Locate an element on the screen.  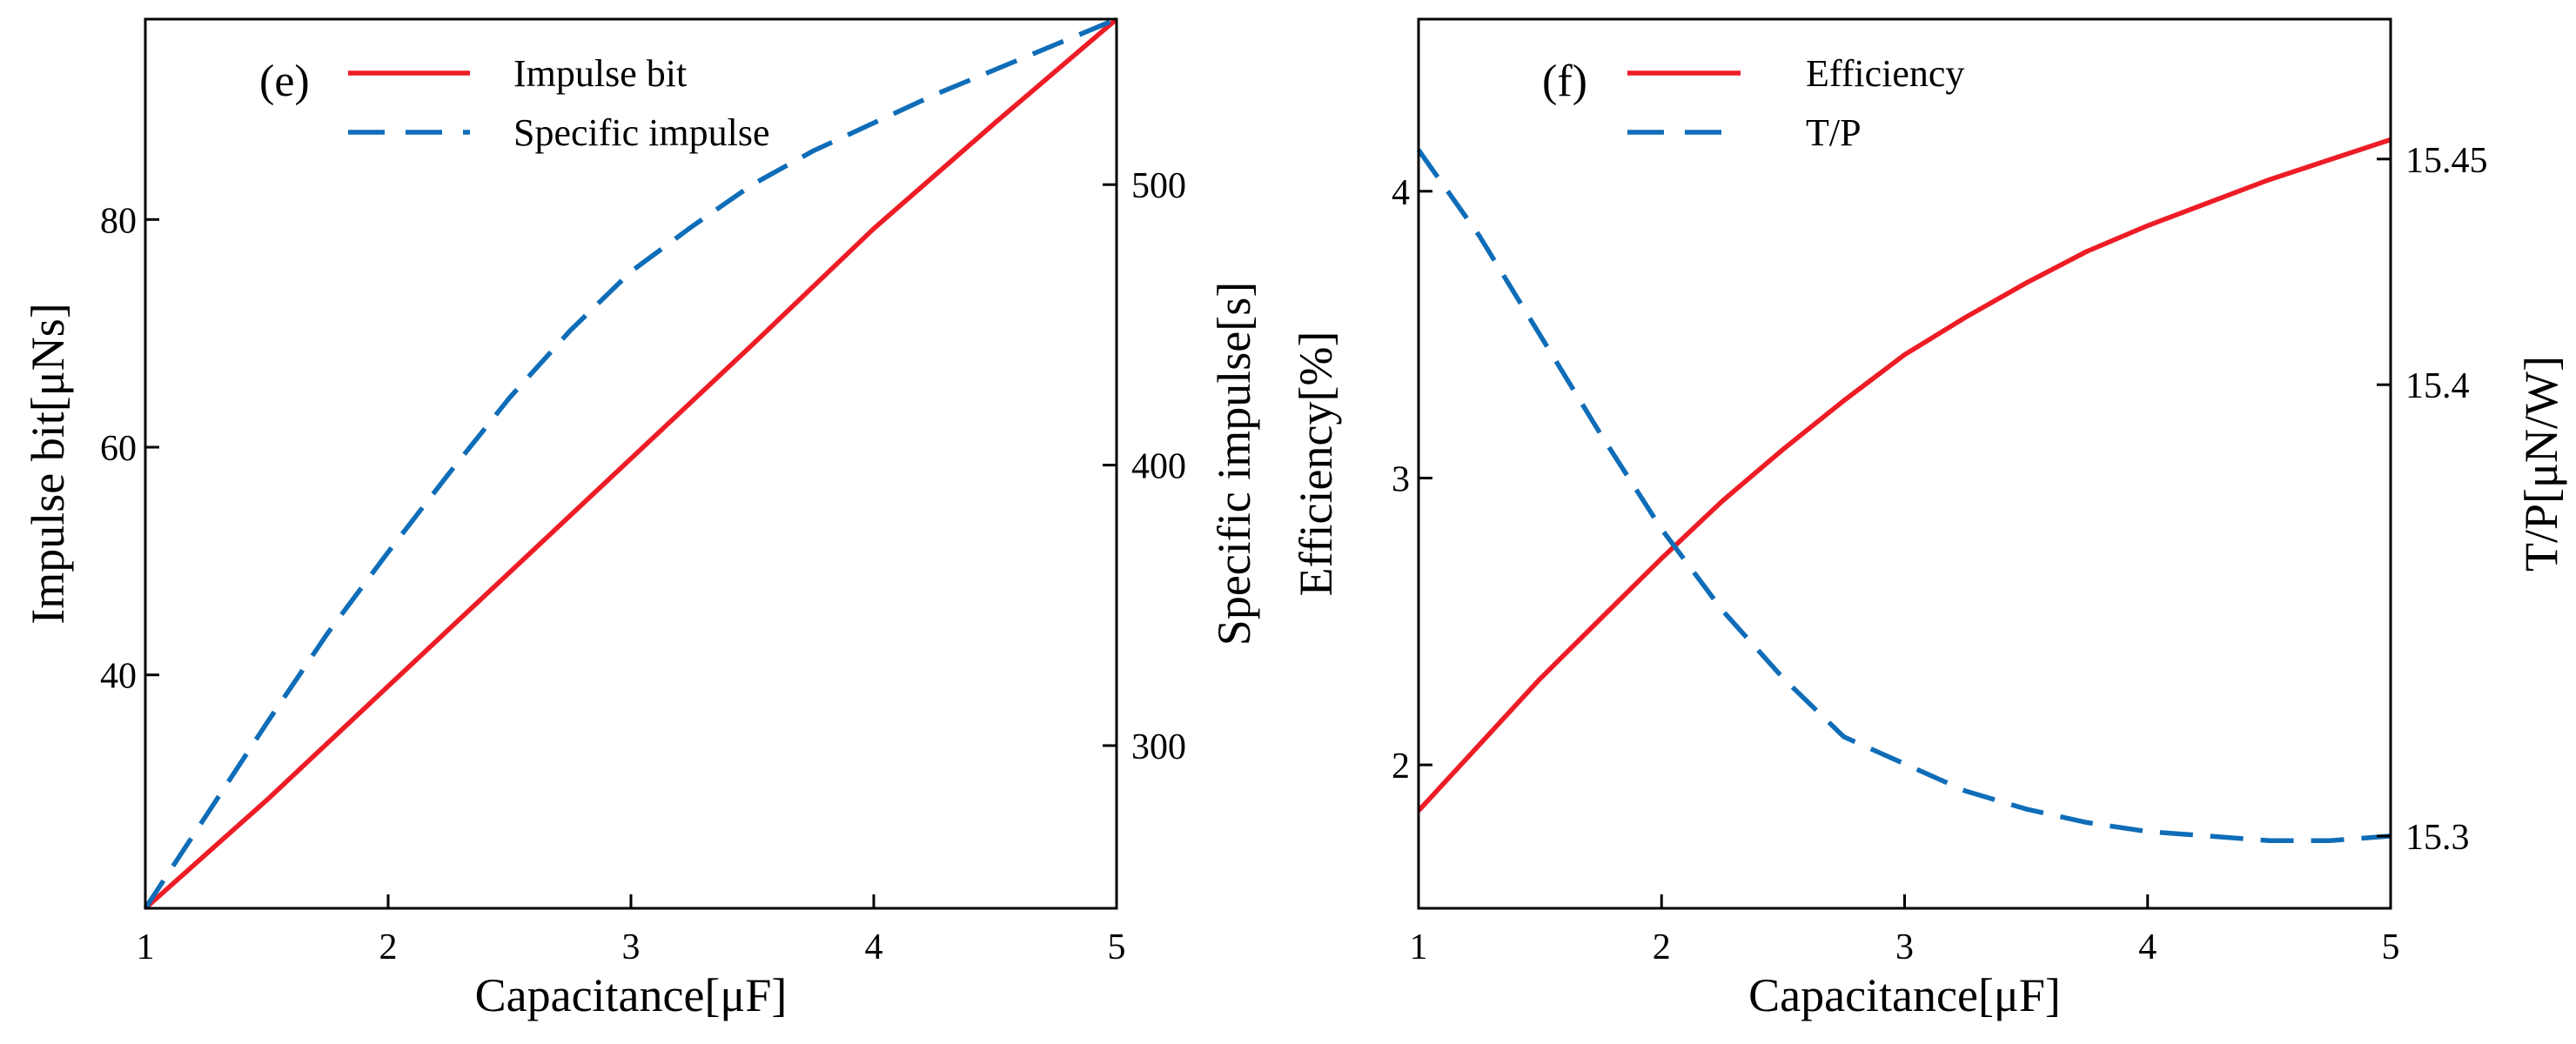
y-left-axis-title: Impulse bit[μNs] is located at coordinates (48, 463).